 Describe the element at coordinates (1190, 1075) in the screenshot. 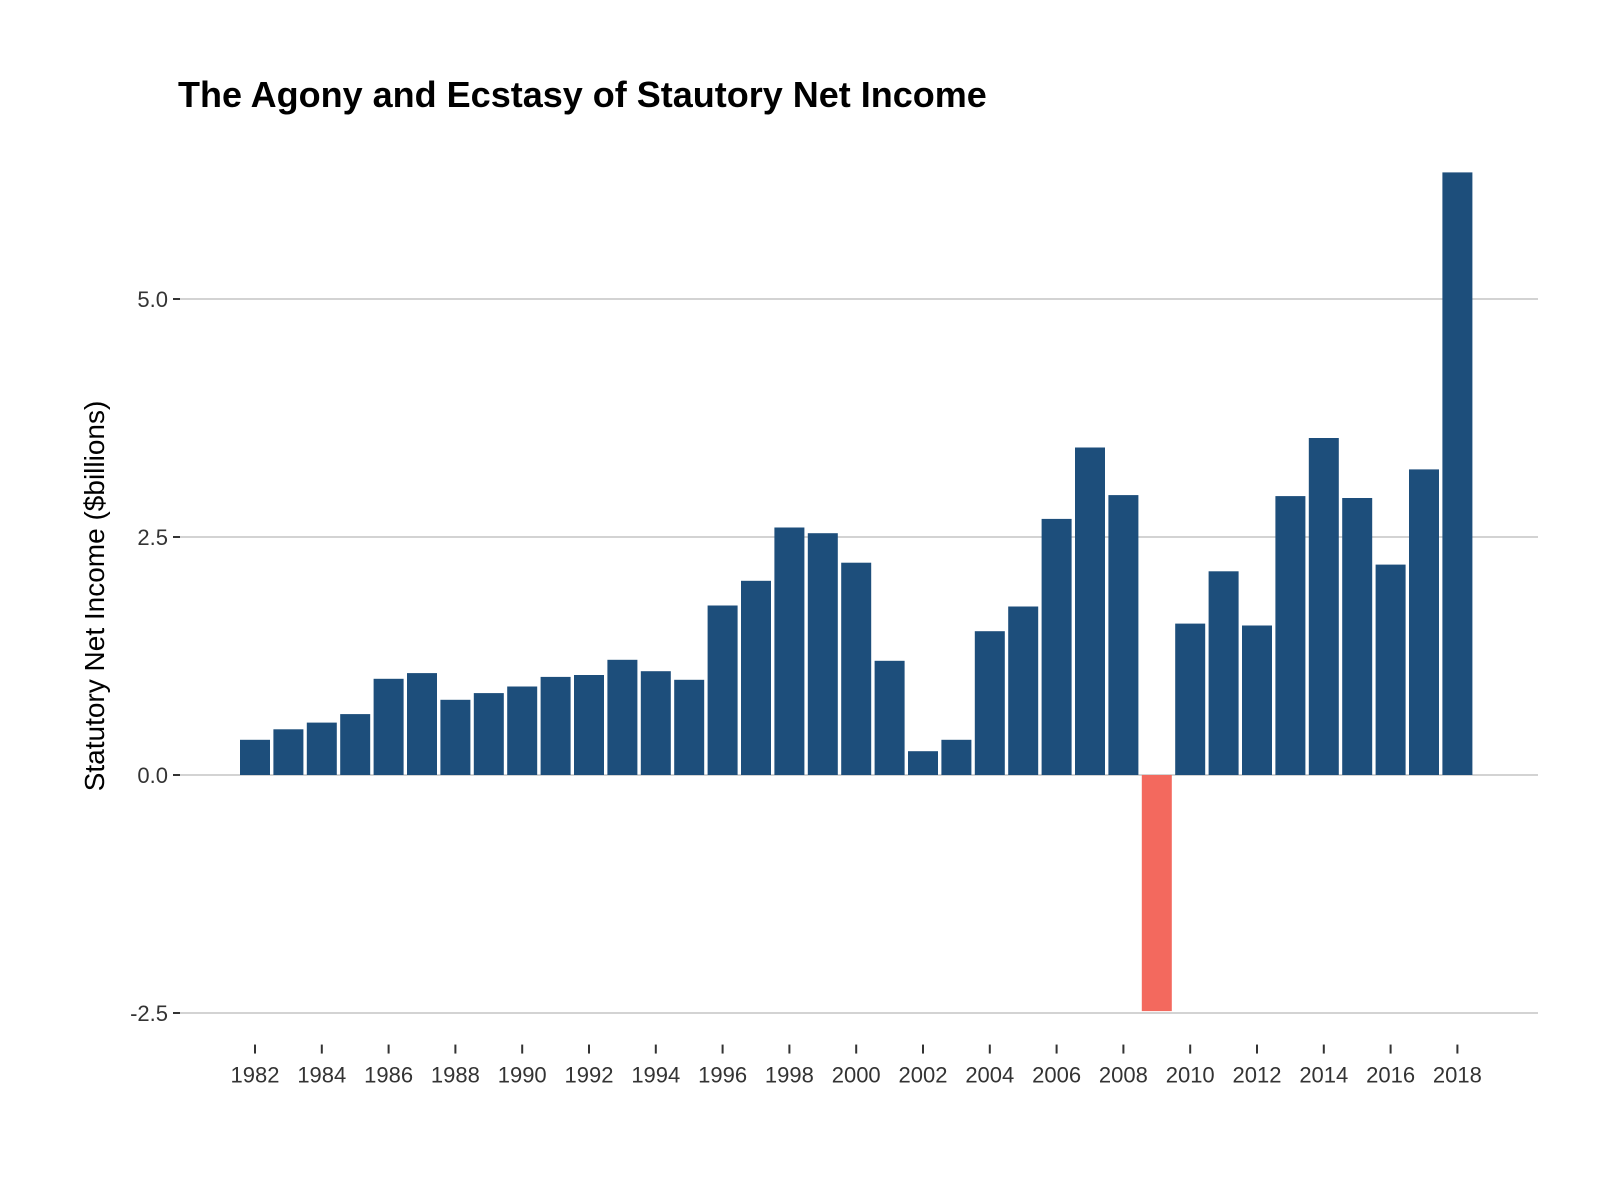

I see `x-tick-label: 2010` at that location.